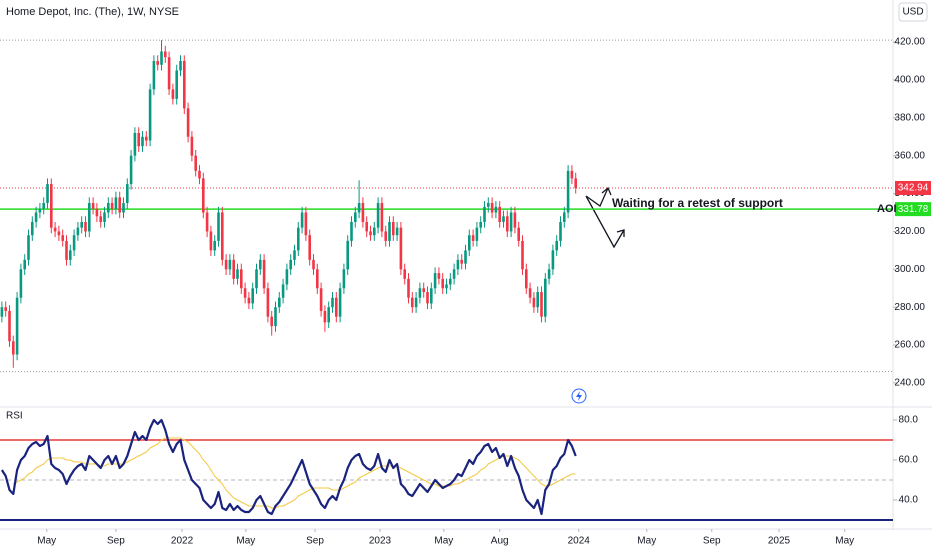 This screenshot has width=932, height=550. Describe the element at coordinates (909, 117) in the screenshot. I see `y-tick-label: 380.00` at that location.